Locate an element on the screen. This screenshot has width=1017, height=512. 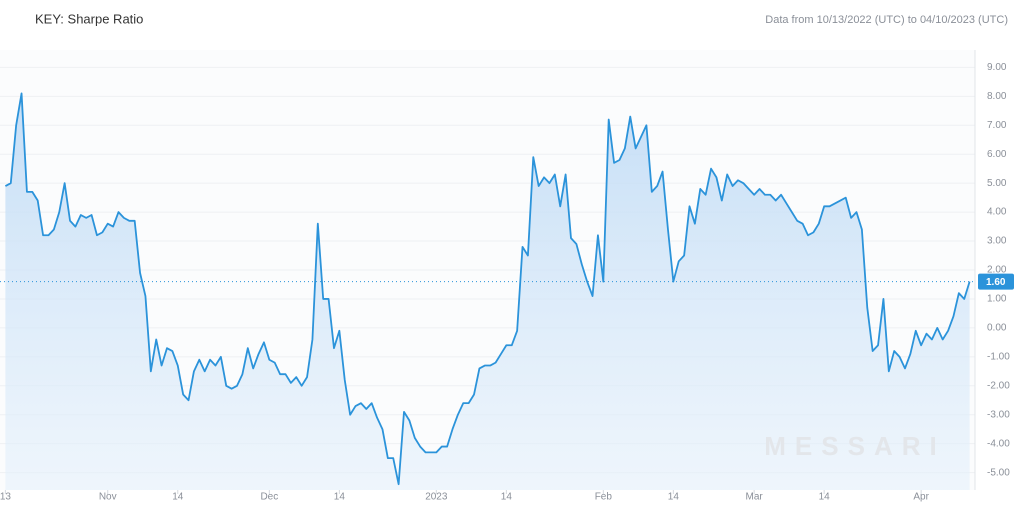
x-tick-label: Feb is located at coordinates (604, 497).